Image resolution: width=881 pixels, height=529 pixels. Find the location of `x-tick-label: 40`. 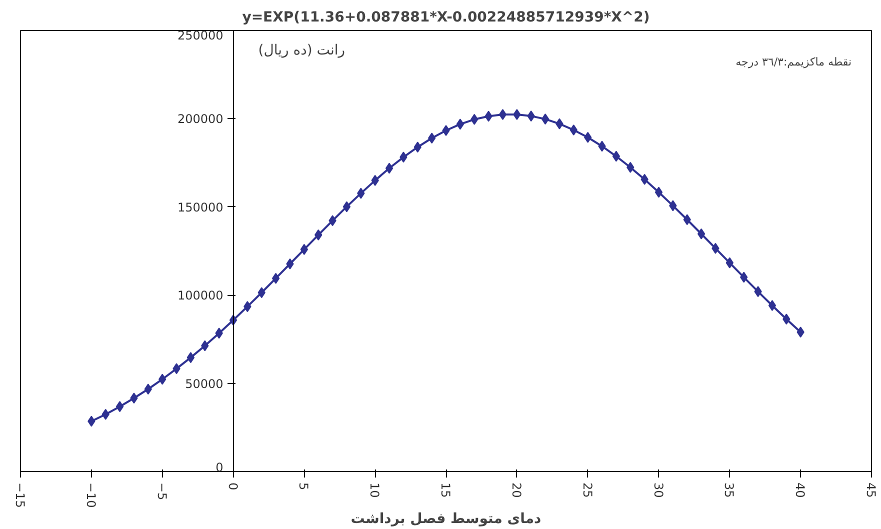

x-tick-label: 40 is located at coordinates (800, 490).